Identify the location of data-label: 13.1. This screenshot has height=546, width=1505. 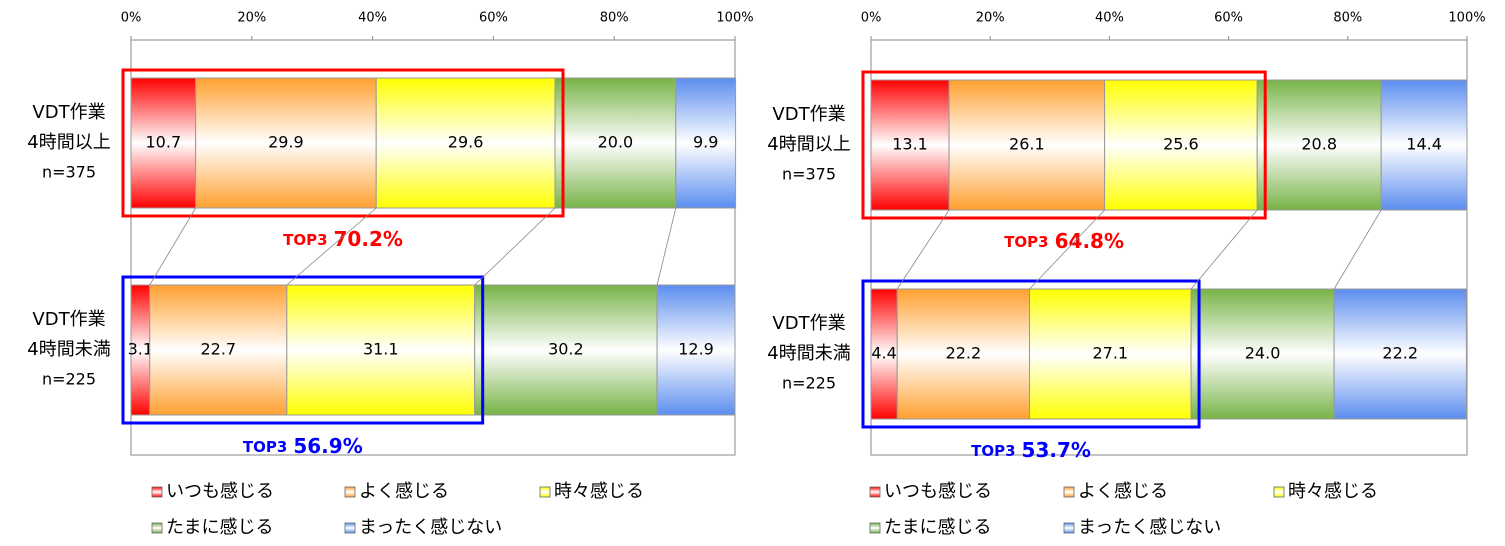
(910, 144).